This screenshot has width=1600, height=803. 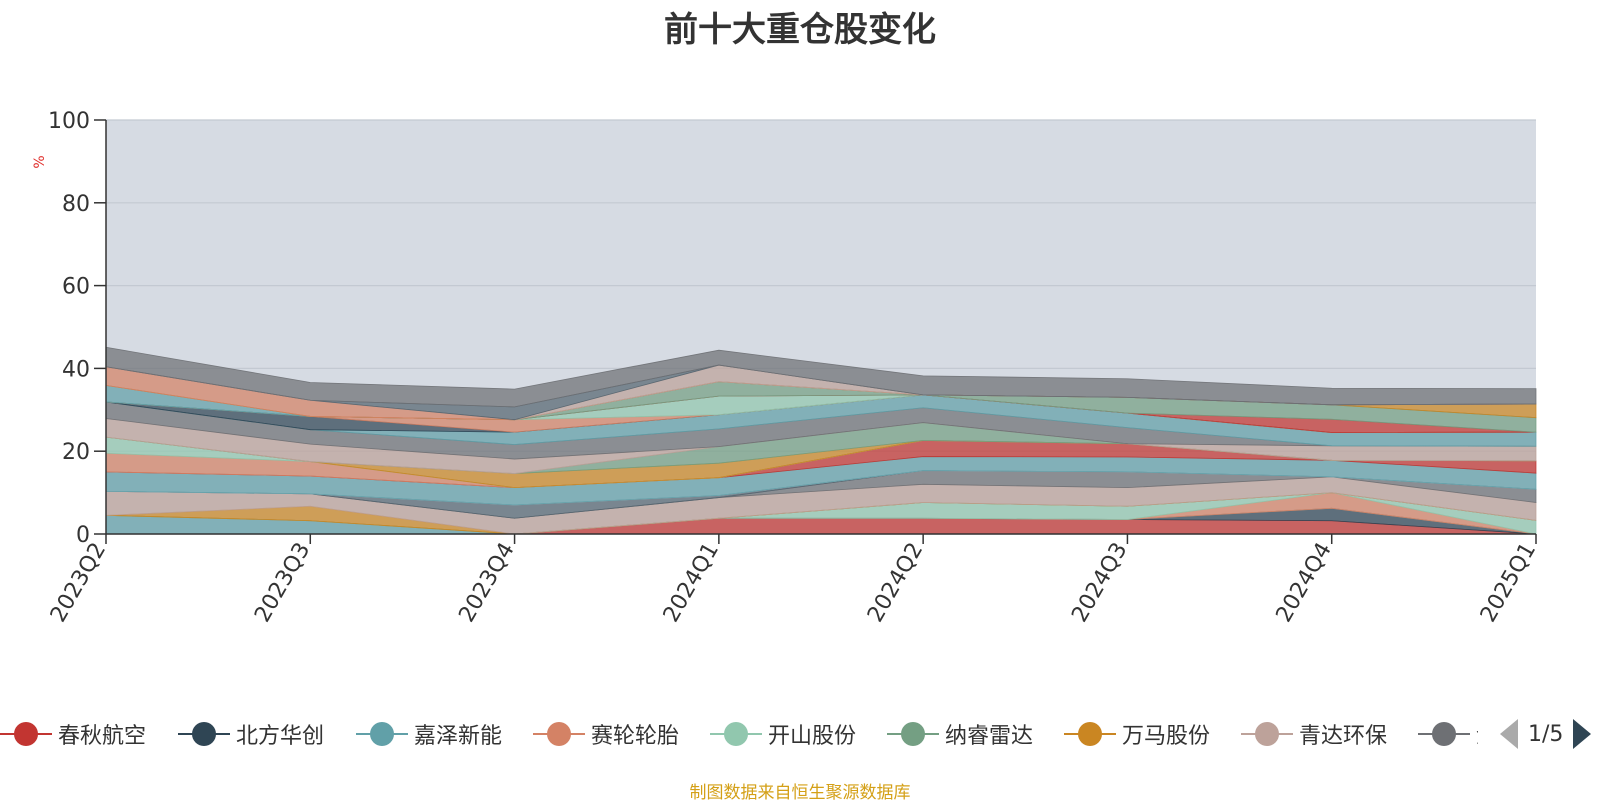 I want to click on data-source-note: 制图数据来自恒生聚源数据库, so click(x=800, y=793).